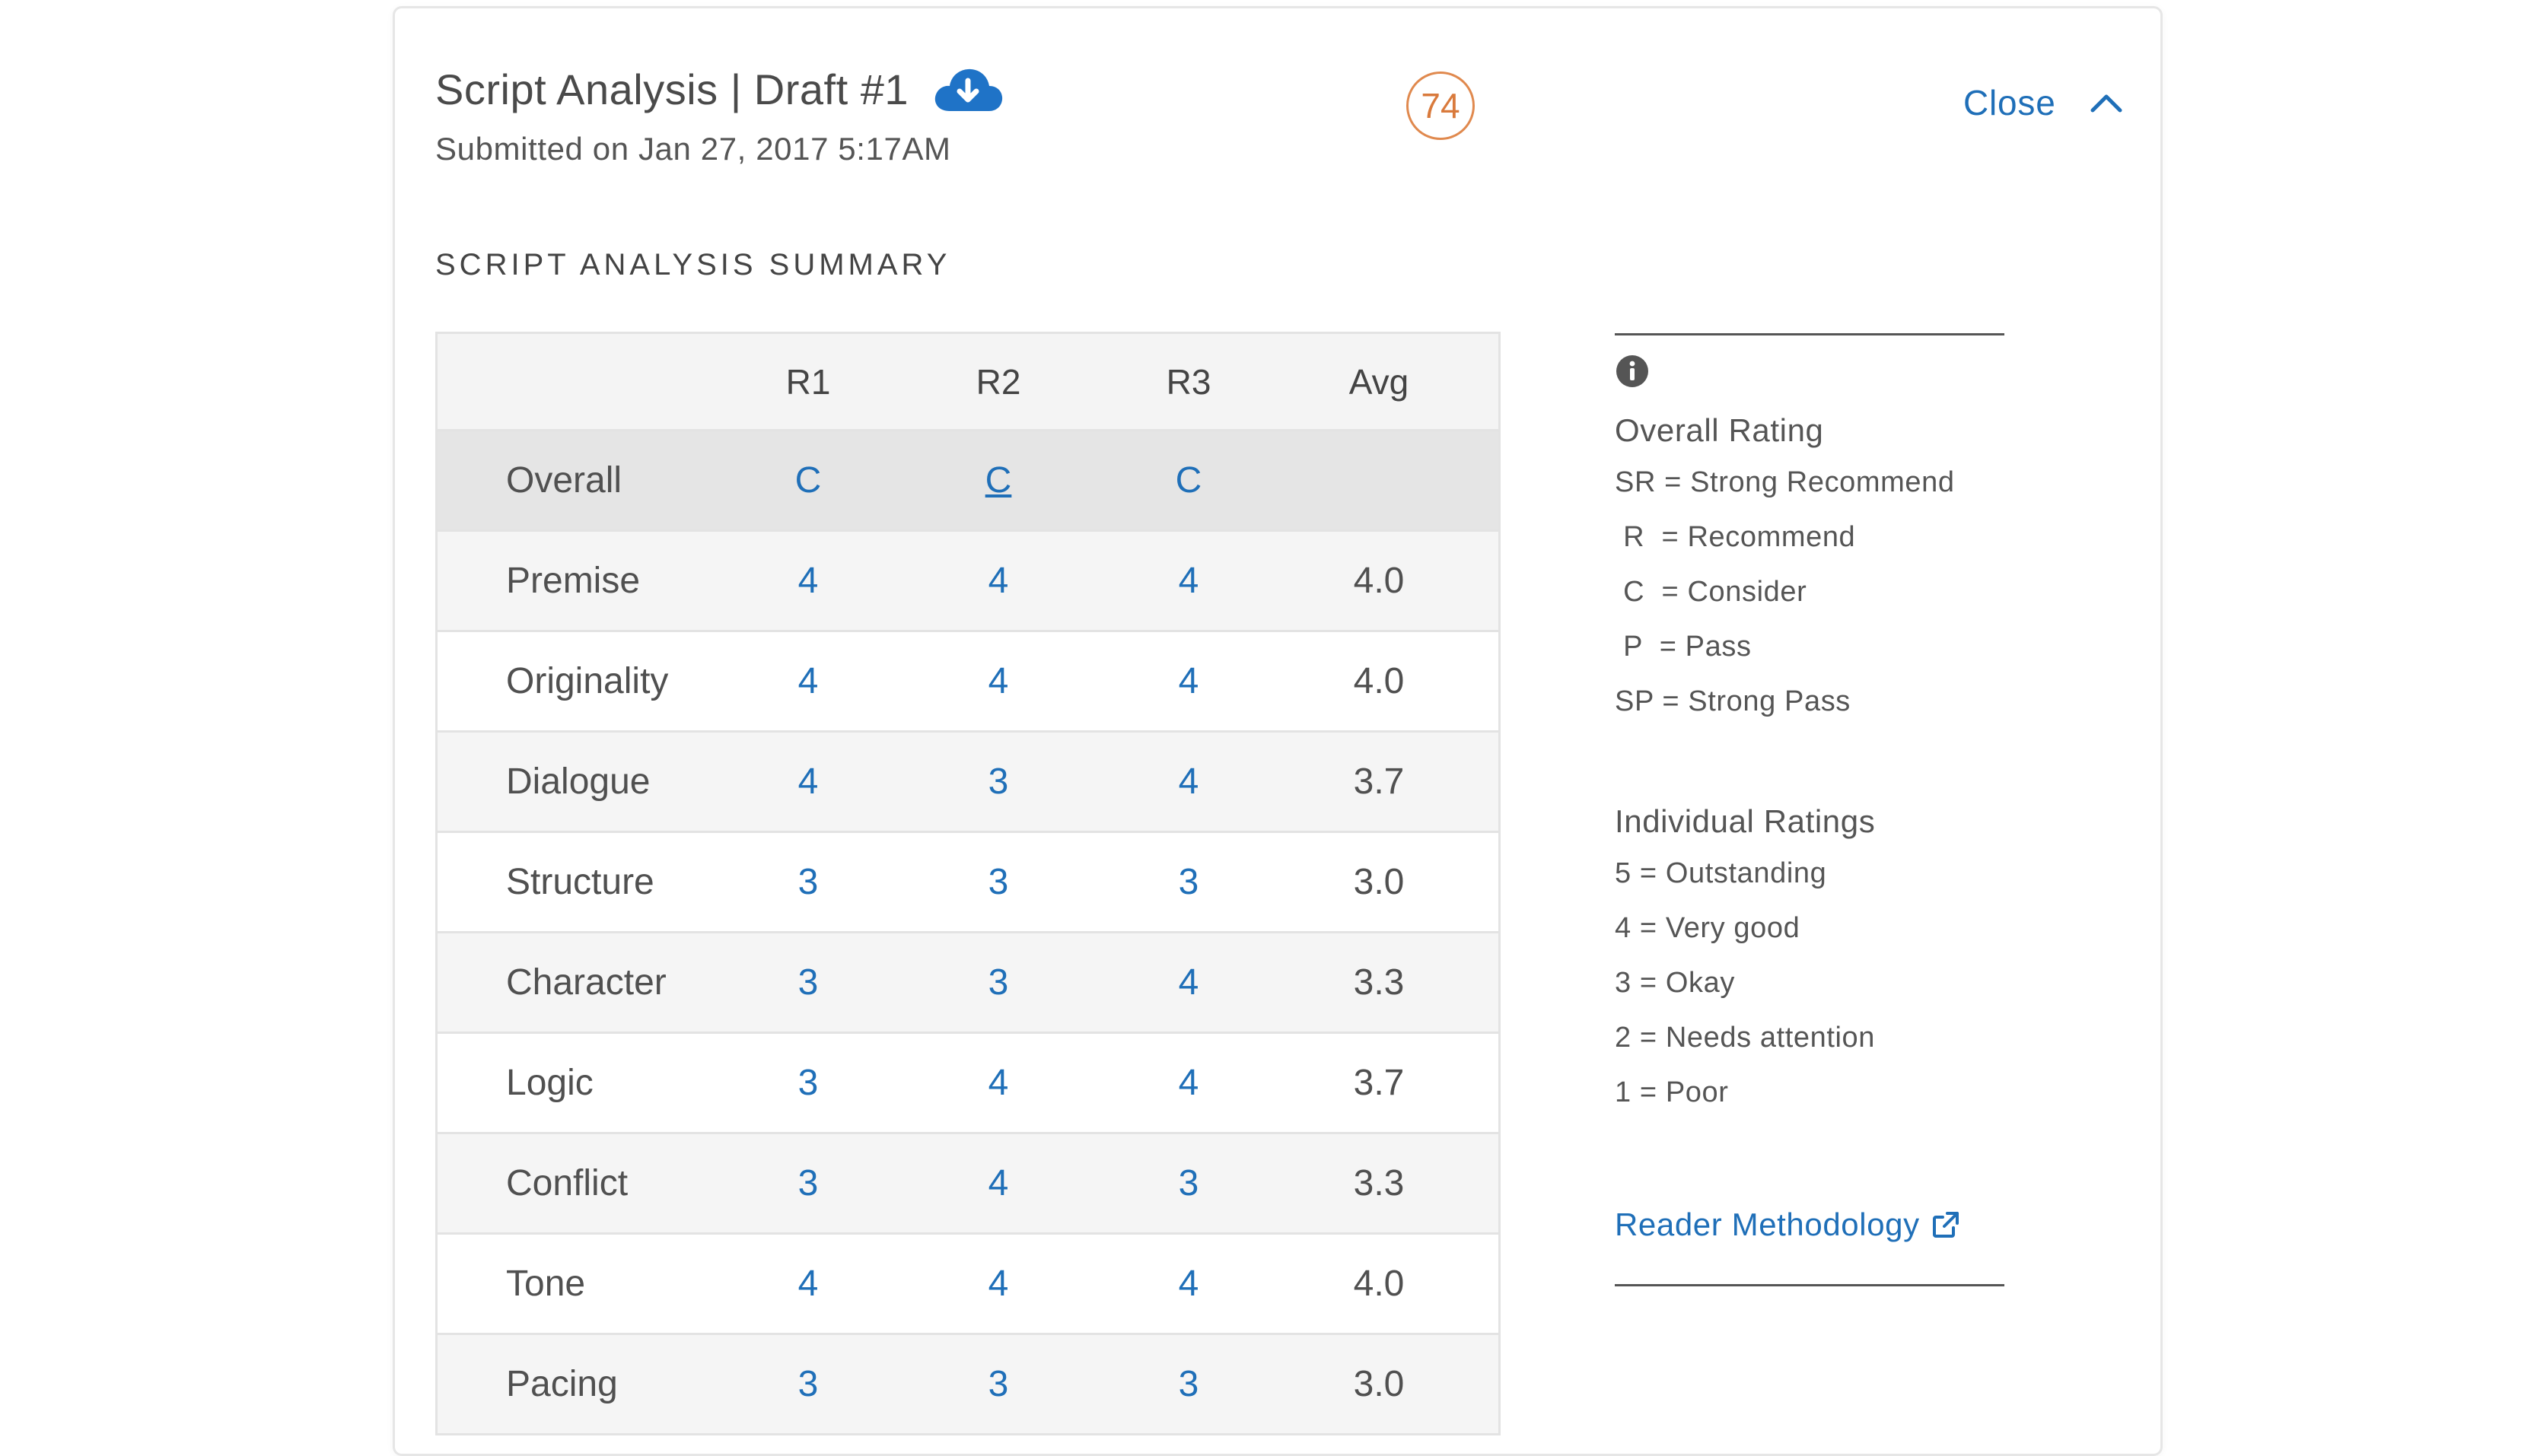 The image size is (2534, 1456). Describe the element at coordinates (550, 1083) in the screenshot. I see `row-label: Logic` at that location.